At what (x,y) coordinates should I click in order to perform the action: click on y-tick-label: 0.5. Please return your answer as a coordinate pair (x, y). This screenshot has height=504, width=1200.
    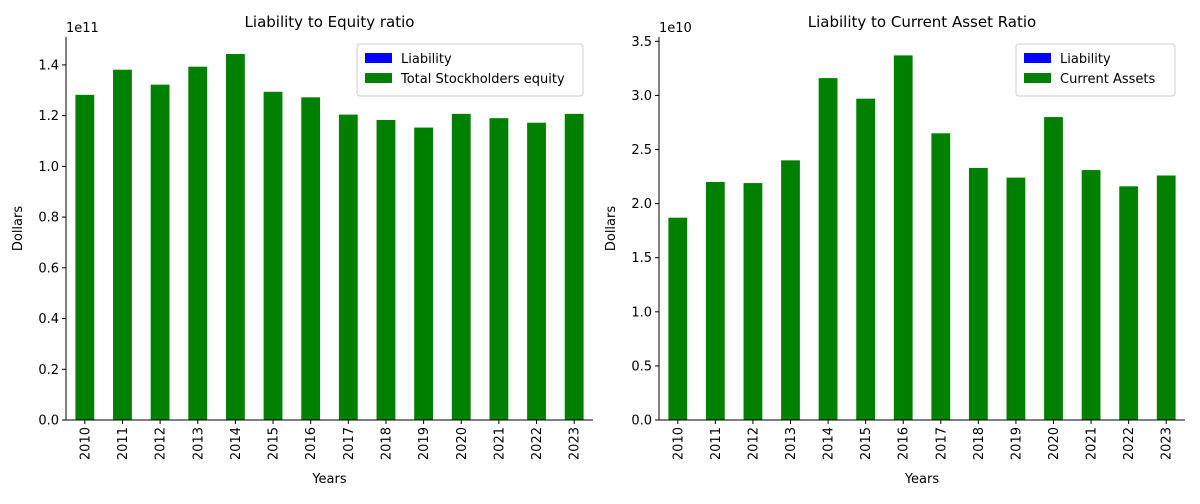
    Looking at the image, I should click on (641, 366).